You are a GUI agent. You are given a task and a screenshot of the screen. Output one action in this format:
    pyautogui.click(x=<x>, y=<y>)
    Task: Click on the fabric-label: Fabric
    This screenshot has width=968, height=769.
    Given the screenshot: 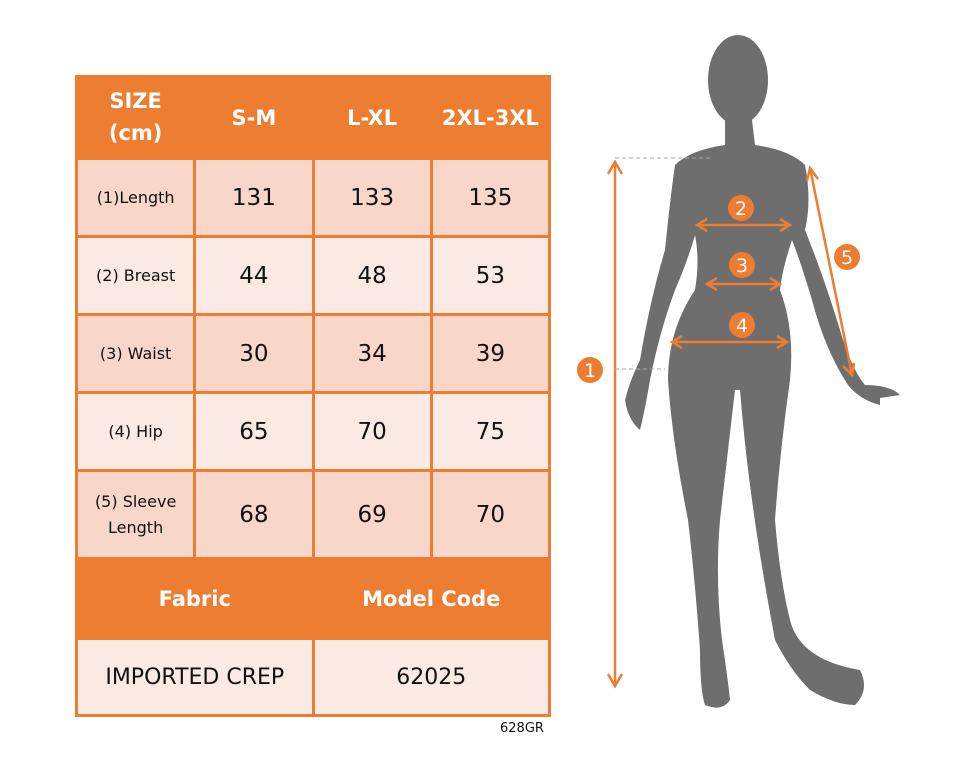 What is the action you would take?
    pyautogui.click(x=195, y=598)
    